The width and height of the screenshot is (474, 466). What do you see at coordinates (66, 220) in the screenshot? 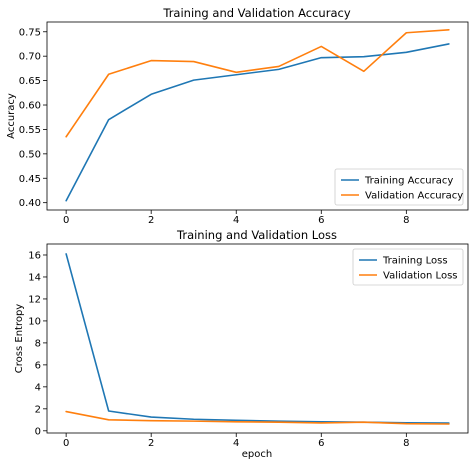
I see `accuracy-x-tick-label: 0` at bounding box center [66, 220].